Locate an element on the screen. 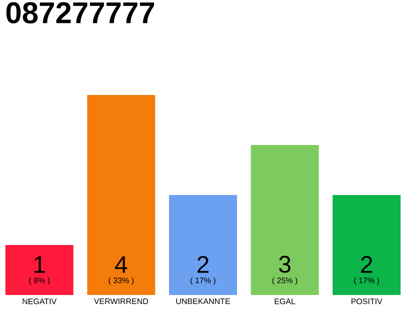  chart-title: 087277777 is located at coordinates (80, 13).